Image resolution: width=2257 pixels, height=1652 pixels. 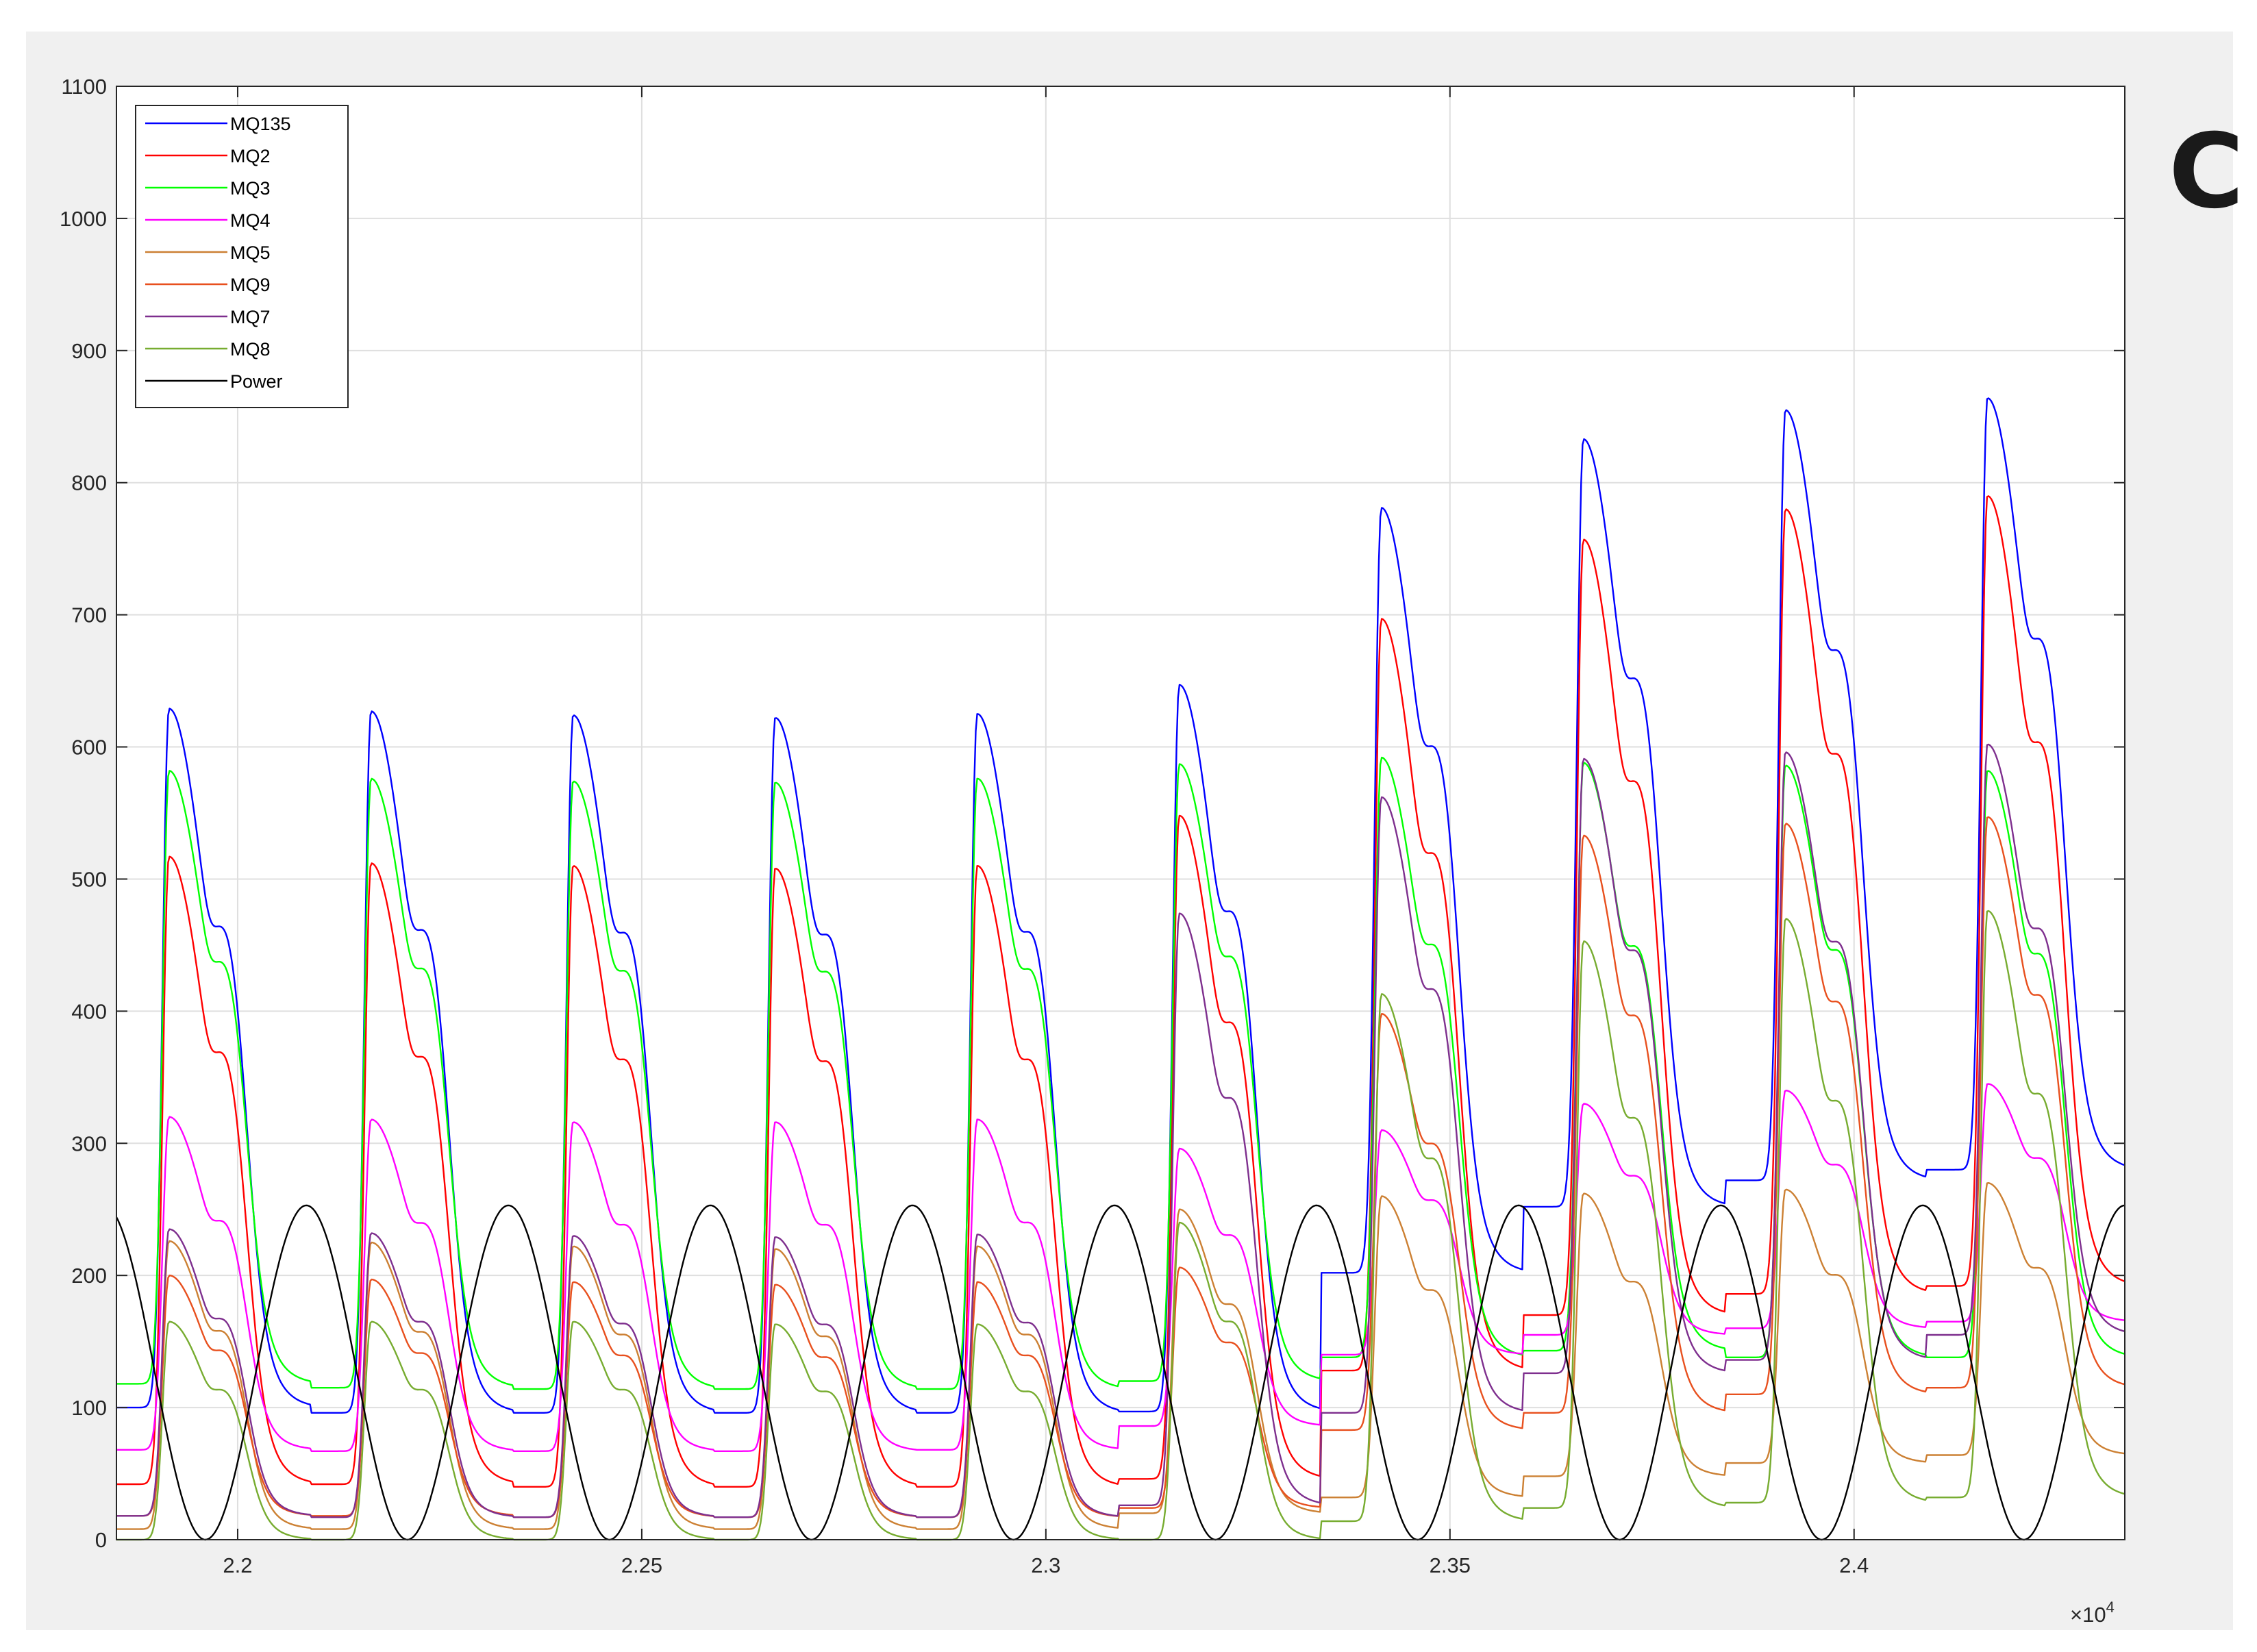 I want to click on x-tick-label: 2.35, so click(x=1450, y=1565).